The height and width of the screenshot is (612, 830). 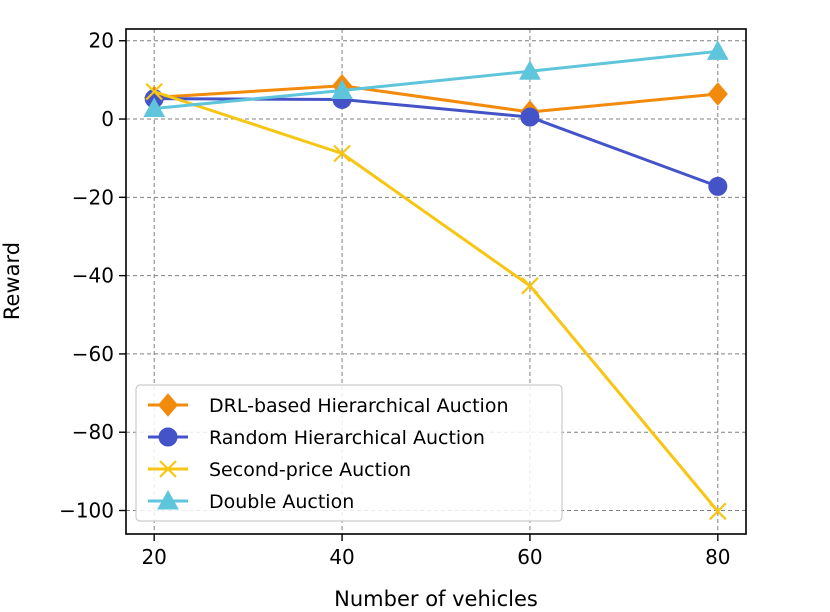 What do you see at coordinates (281, 502) in the screenshot?
I see `legend-label: Double Auction` at bounding box center [281, 502].